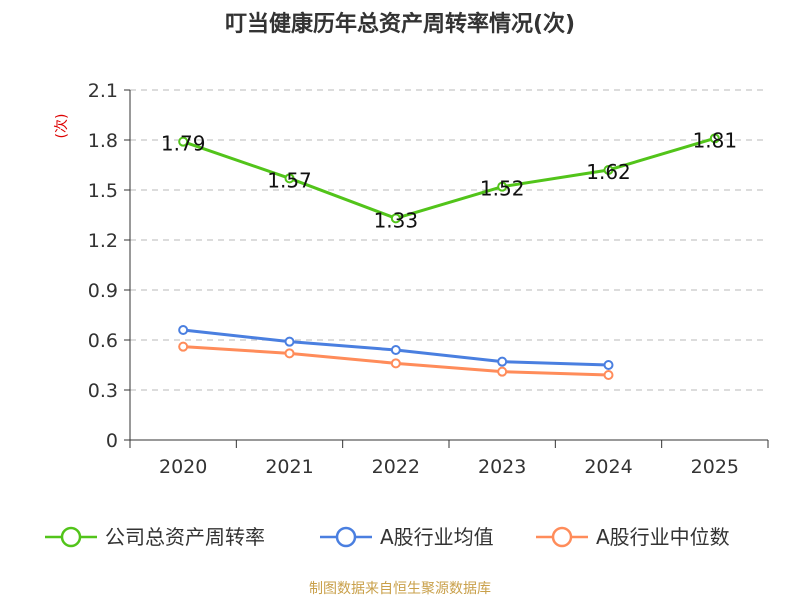  Describe the element at coordinates (103, 191) in the screenshot. I see `y-tick-label: 1.5` at that location.